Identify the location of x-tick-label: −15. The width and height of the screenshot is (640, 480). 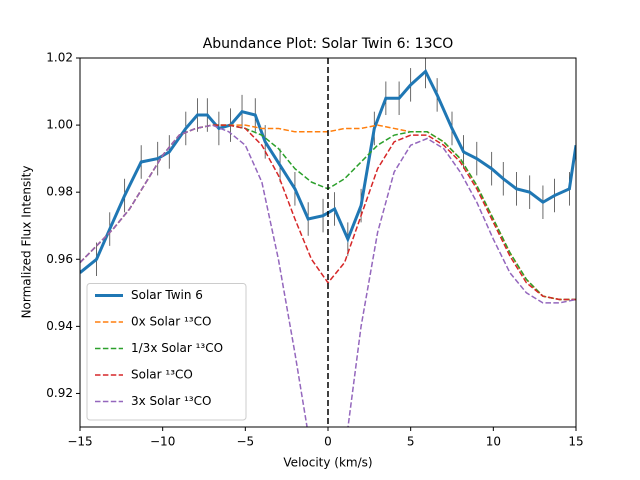
(79, 442).